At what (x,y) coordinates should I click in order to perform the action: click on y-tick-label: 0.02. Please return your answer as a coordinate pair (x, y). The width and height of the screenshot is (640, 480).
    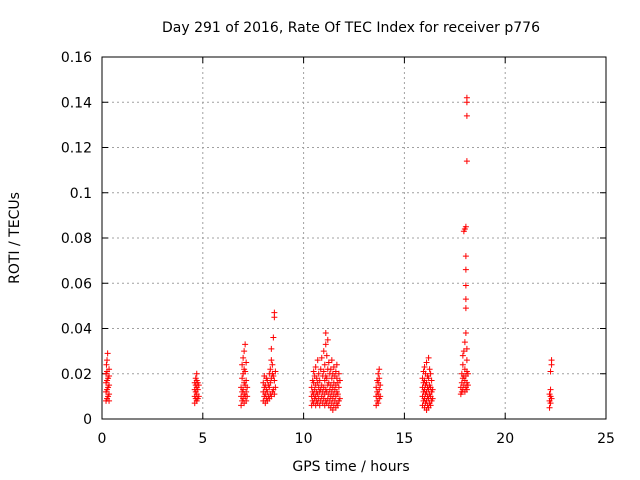
    Looking at the image, I should click on (76, 375).